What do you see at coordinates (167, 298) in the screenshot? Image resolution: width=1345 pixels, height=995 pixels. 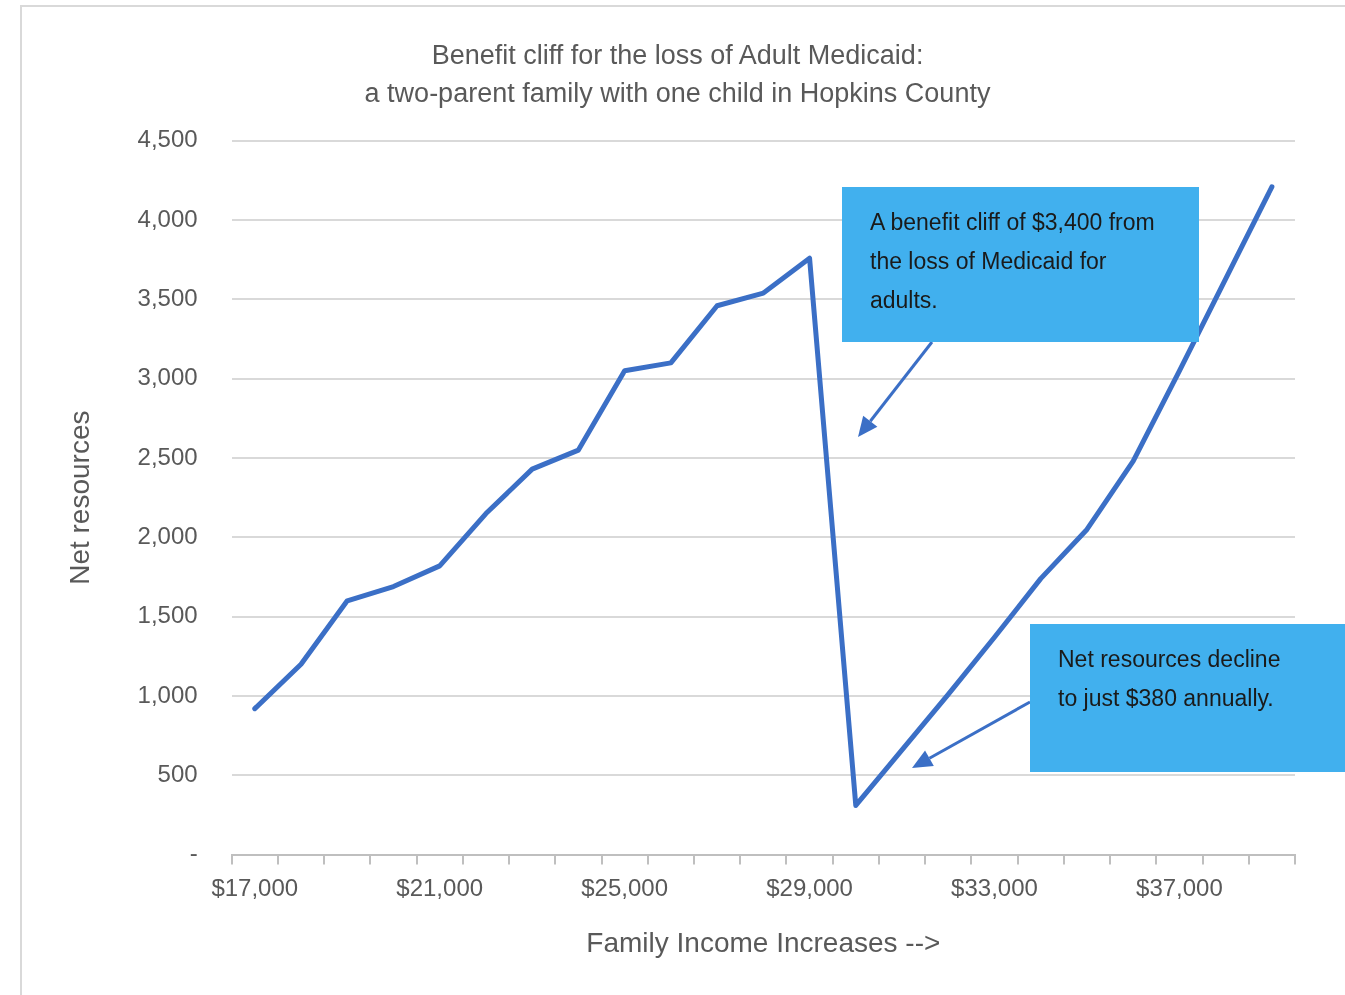 I see `y-tick-label: 3,500` at bounding box center [167, 298].